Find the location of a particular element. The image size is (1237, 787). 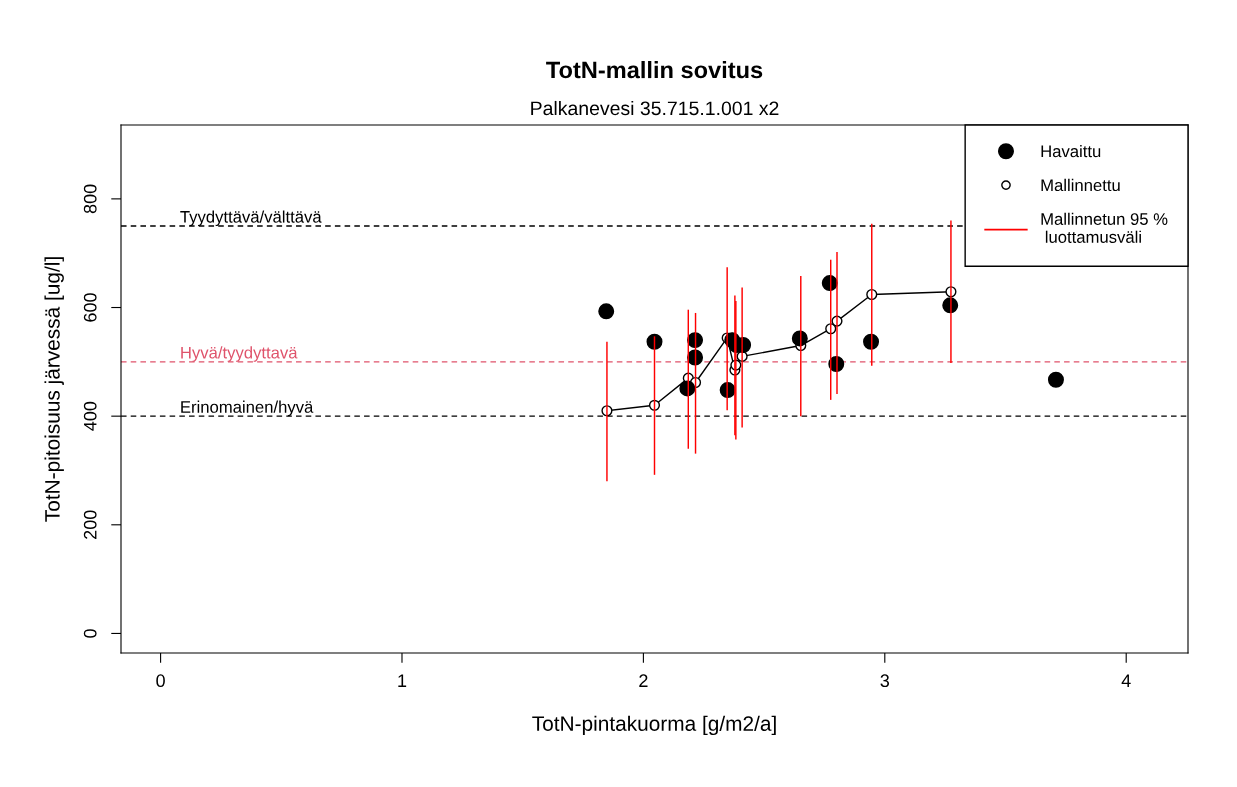

ref-line-label: Hyvä/tyydyttavä is located at coordinates (239, 354).